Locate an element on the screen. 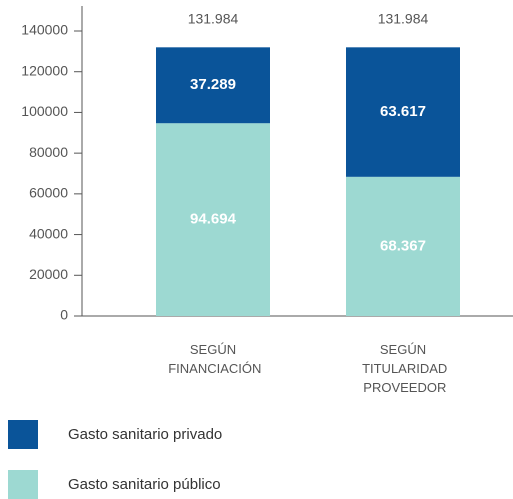  x-tick-label: SEGÚN TITULARIDAD PROVEEDOR is located at coordinates (403, 368).